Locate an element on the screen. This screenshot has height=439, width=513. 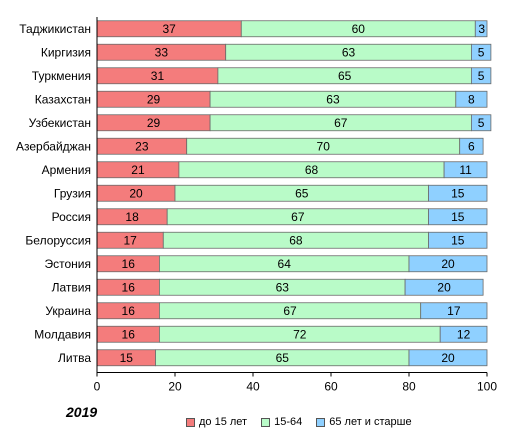
category-label: Украина is located at coordinates (68, 311).